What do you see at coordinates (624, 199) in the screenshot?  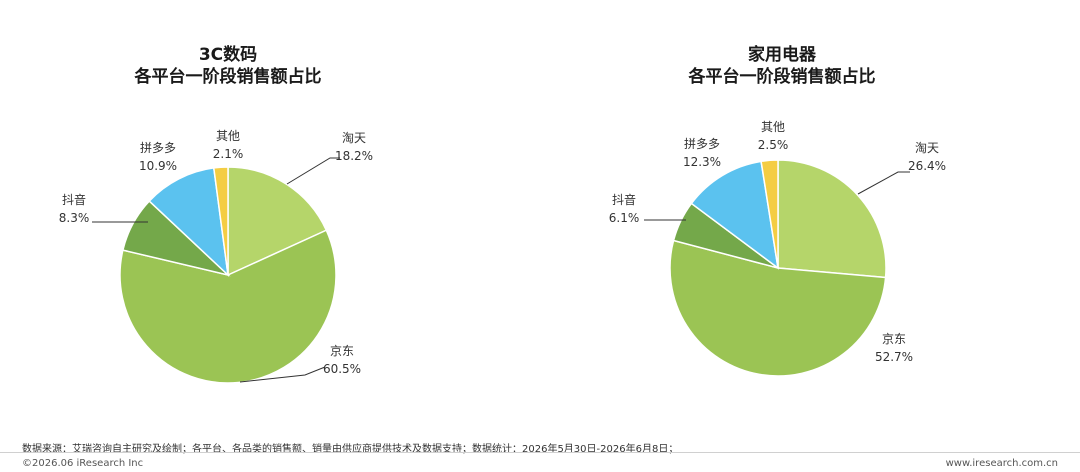 I see `slice-label-1-2: 抖音` at bounding box center [624, 199].